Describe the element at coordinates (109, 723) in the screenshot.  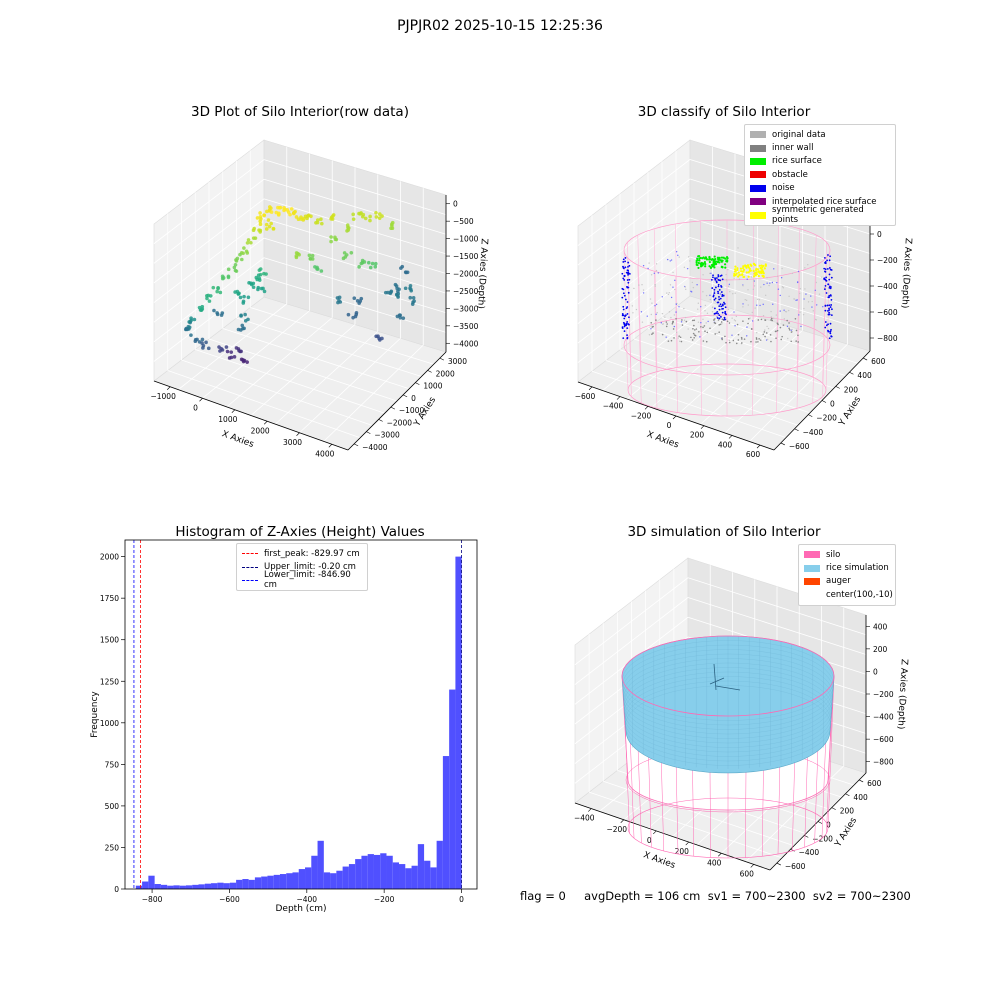
I see `hist-y-tick-label: 1000` at that location.